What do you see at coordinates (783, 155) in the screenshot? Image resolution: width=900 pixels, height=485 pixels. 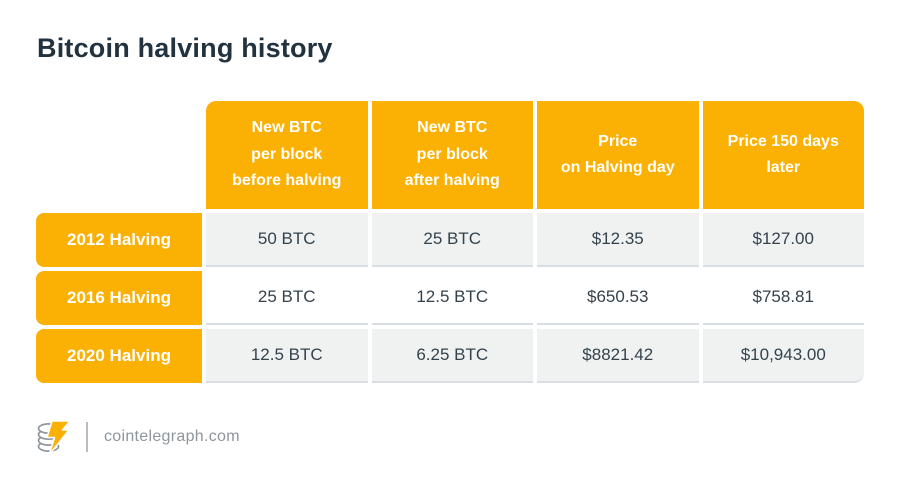 I see `column-header-price-150-days: Price 150 days later` at bounding box center [783, 155].